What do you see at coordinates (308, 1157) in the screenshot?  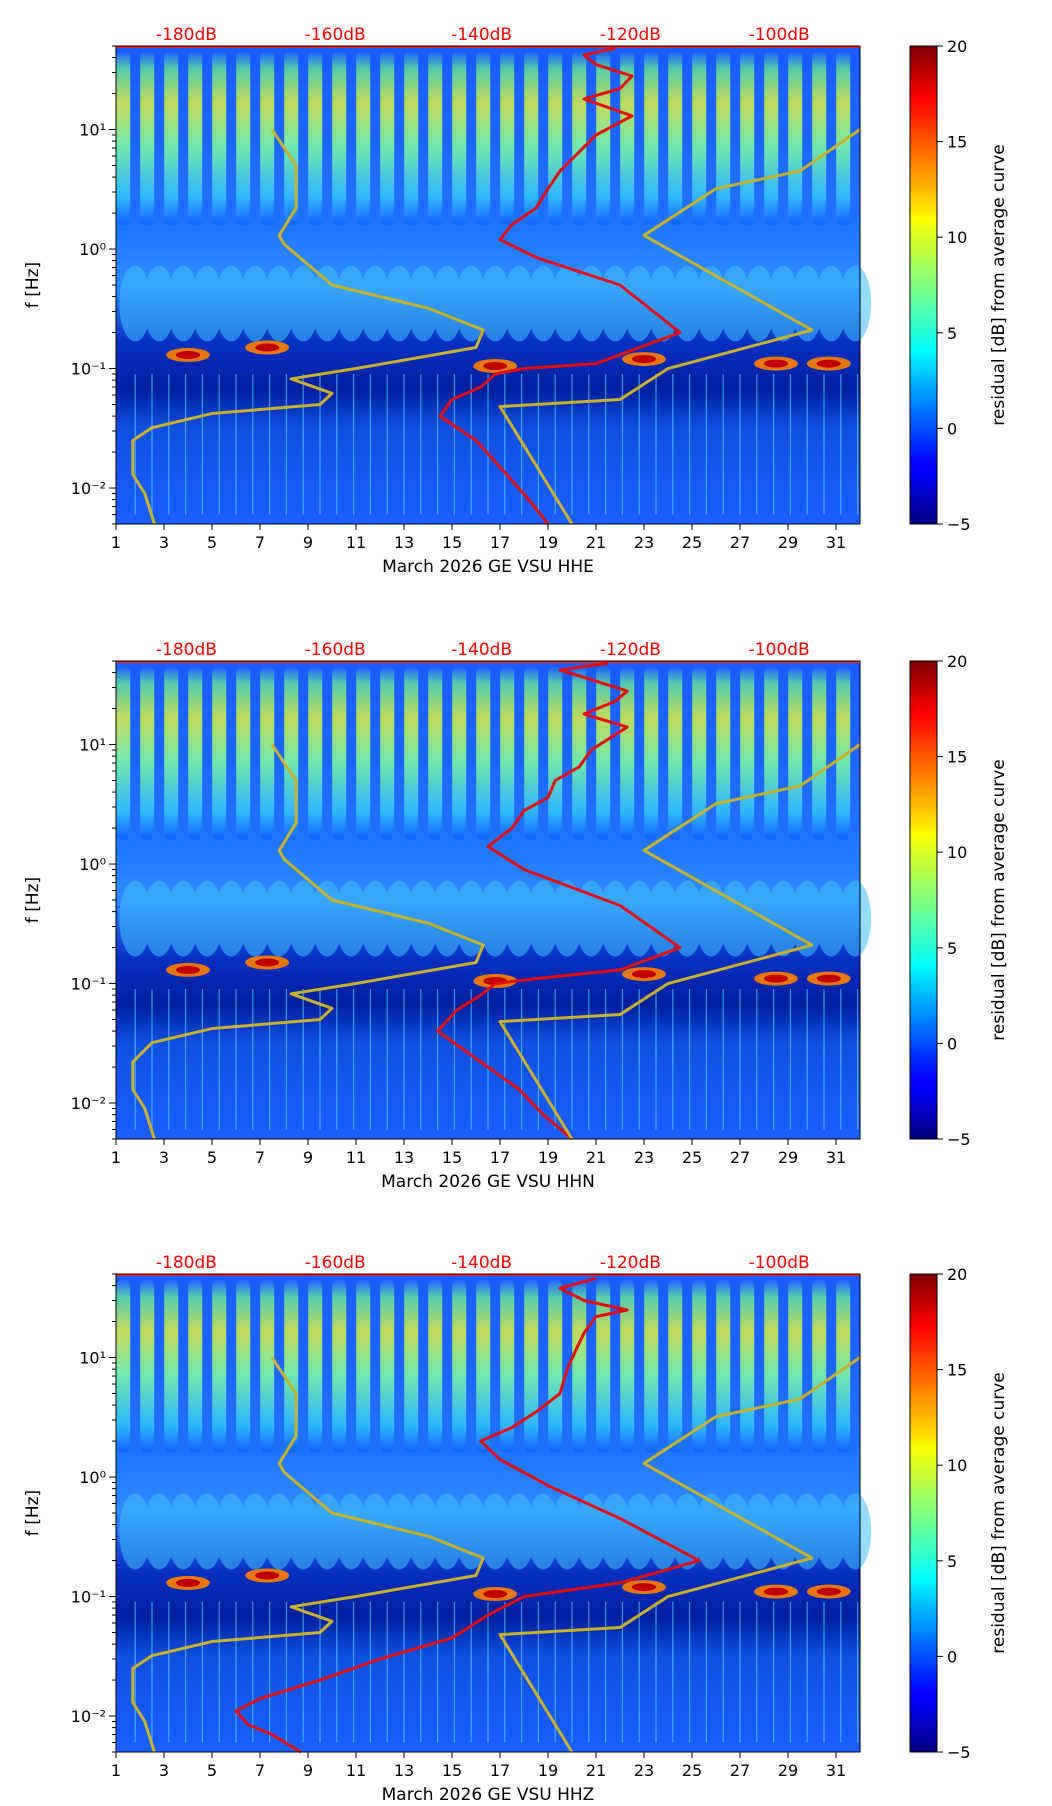 I see `x-tick-label: 9` at bounding box center [308, 1157].